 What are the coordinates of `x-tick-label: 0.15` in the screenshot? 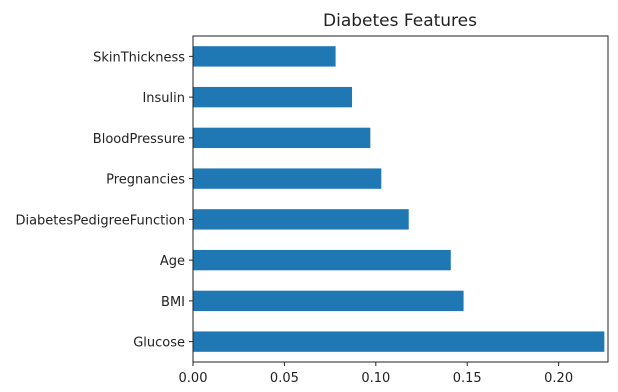 It's located at (467, 378).